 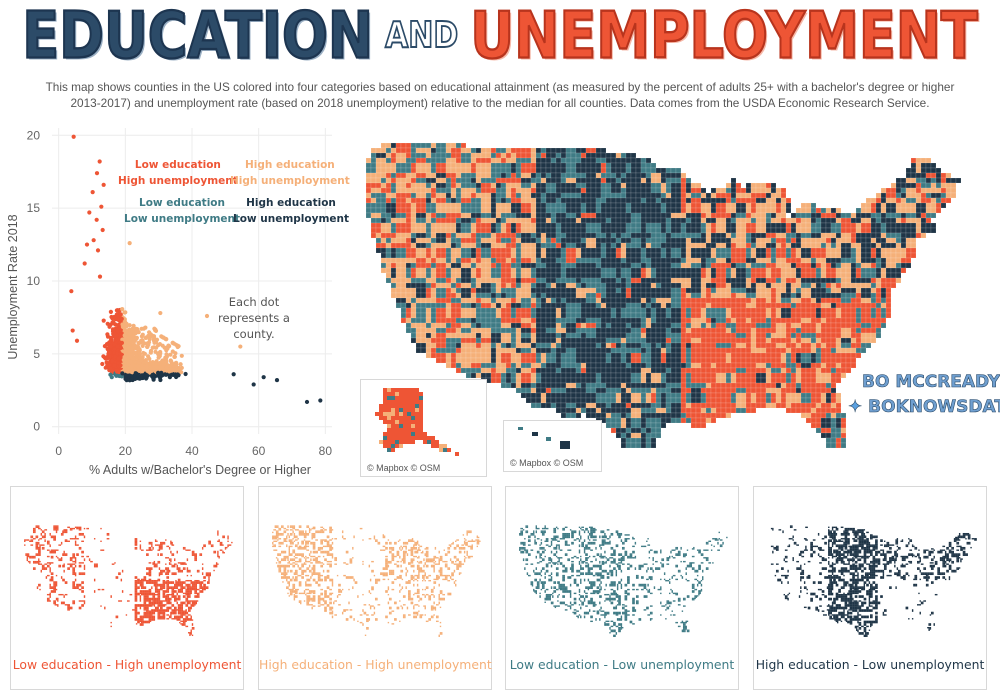 I want to click on y-axis-label: Unemployment Rate 2018, so click(x=13, y=286).